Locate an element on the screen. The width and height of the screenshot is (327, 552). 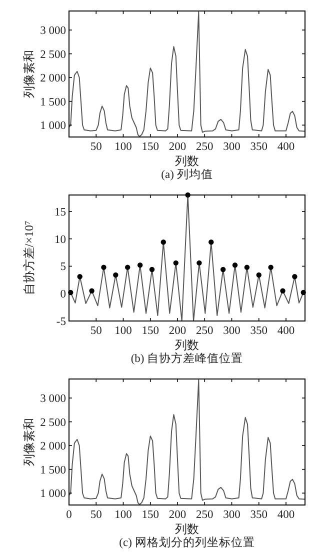
y-tick-label: 0 is located at coordinates (63, 294).